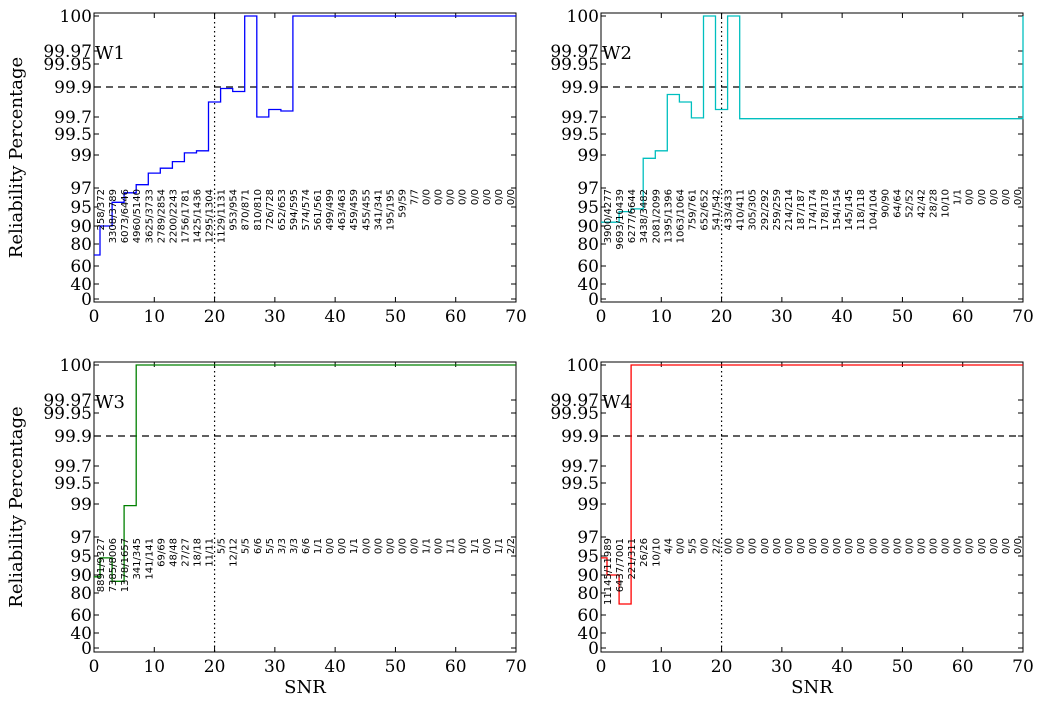  What do you see at coordinates (210, 216) in the screenshot?
I see `count-annotation: 1295/1304` at bounding box center [210, 216].